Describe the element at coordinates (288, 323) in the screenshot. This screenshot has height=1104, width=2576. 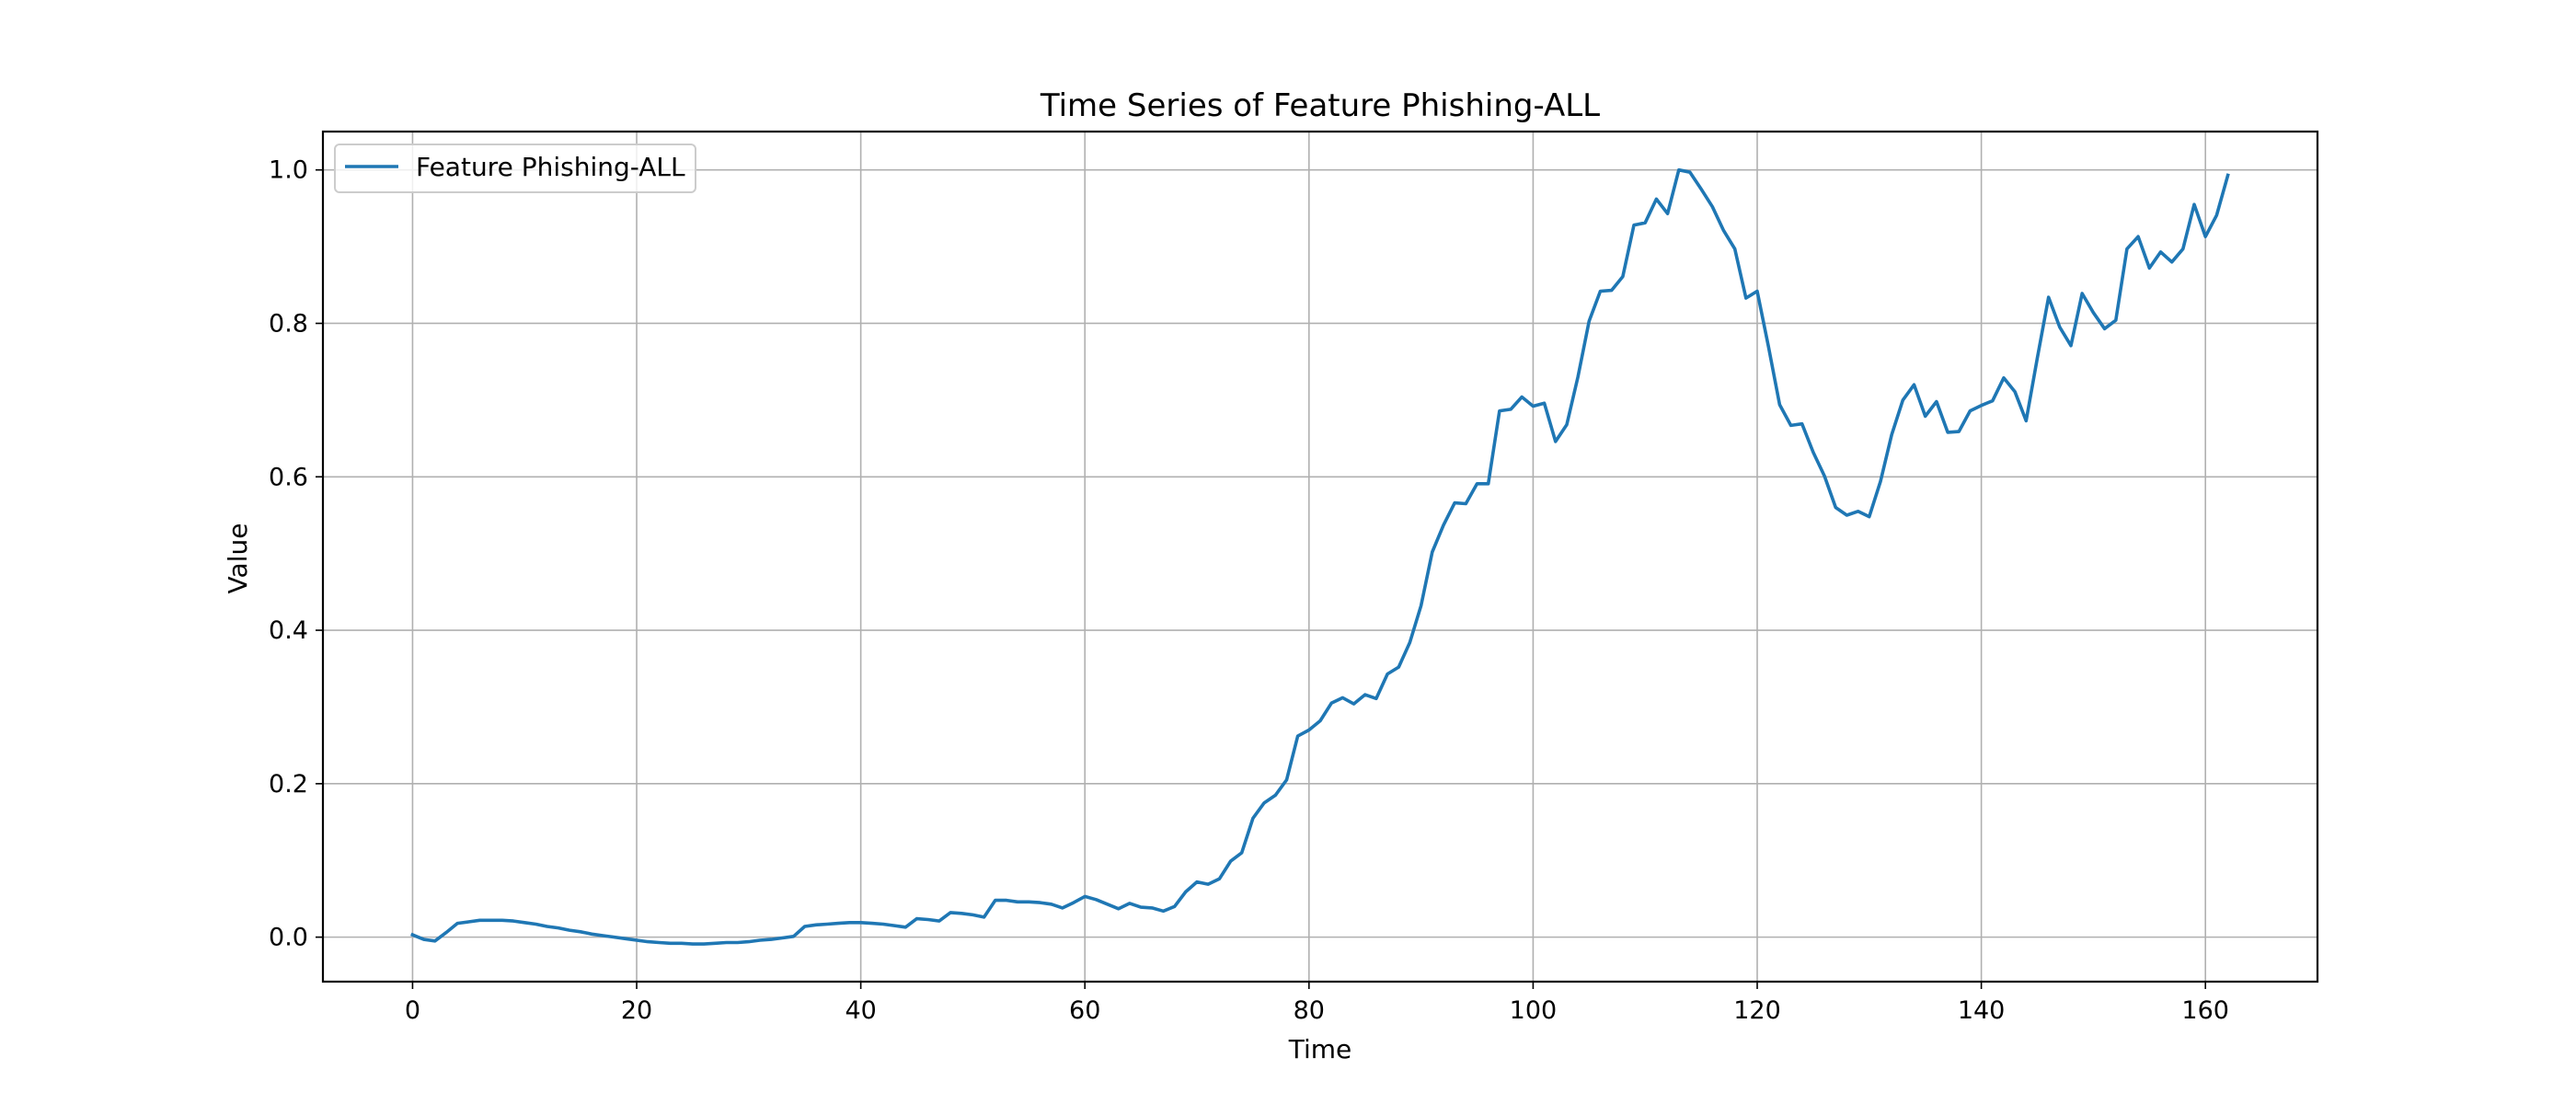
I see `y-tick-label: 0.8` at that location.